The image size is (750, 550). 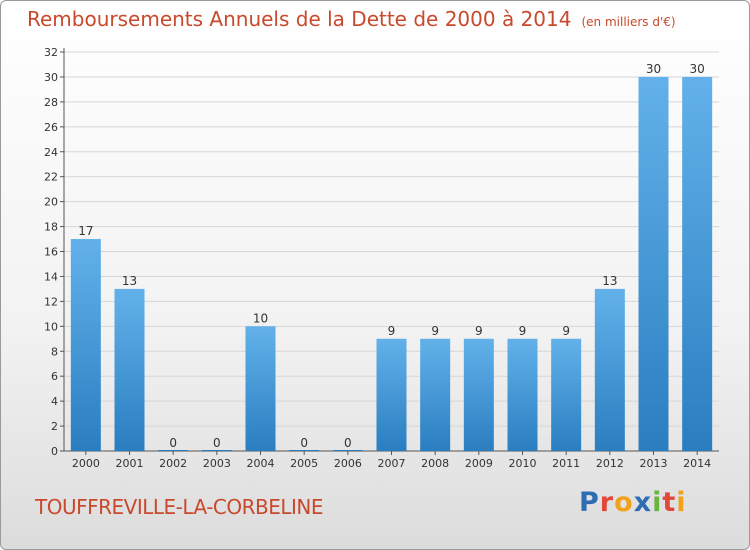 What do you see at coordinates (216, 450) in the screenshot?
I see `bar-2003` at bounding box center [216, 450].